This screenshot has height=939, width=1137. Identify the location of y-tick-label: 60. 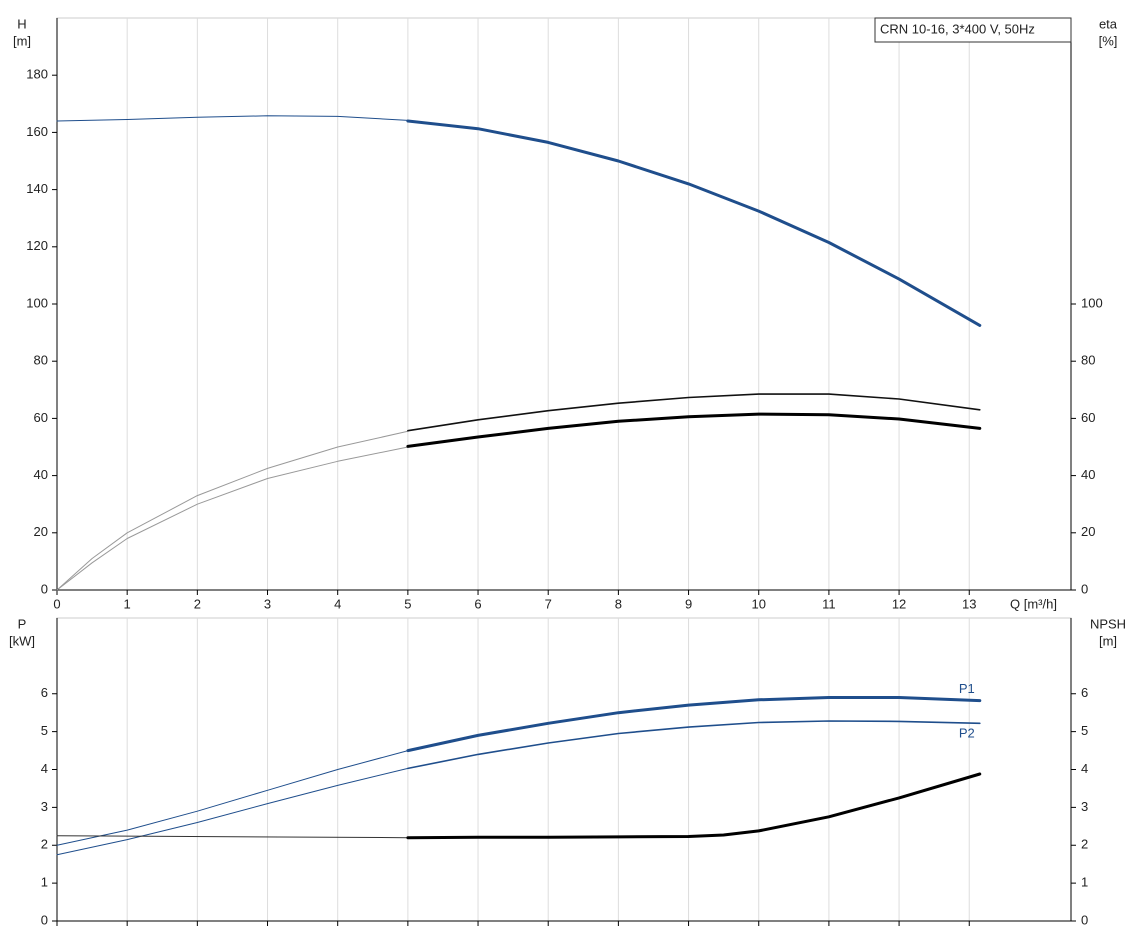
(41, 417).